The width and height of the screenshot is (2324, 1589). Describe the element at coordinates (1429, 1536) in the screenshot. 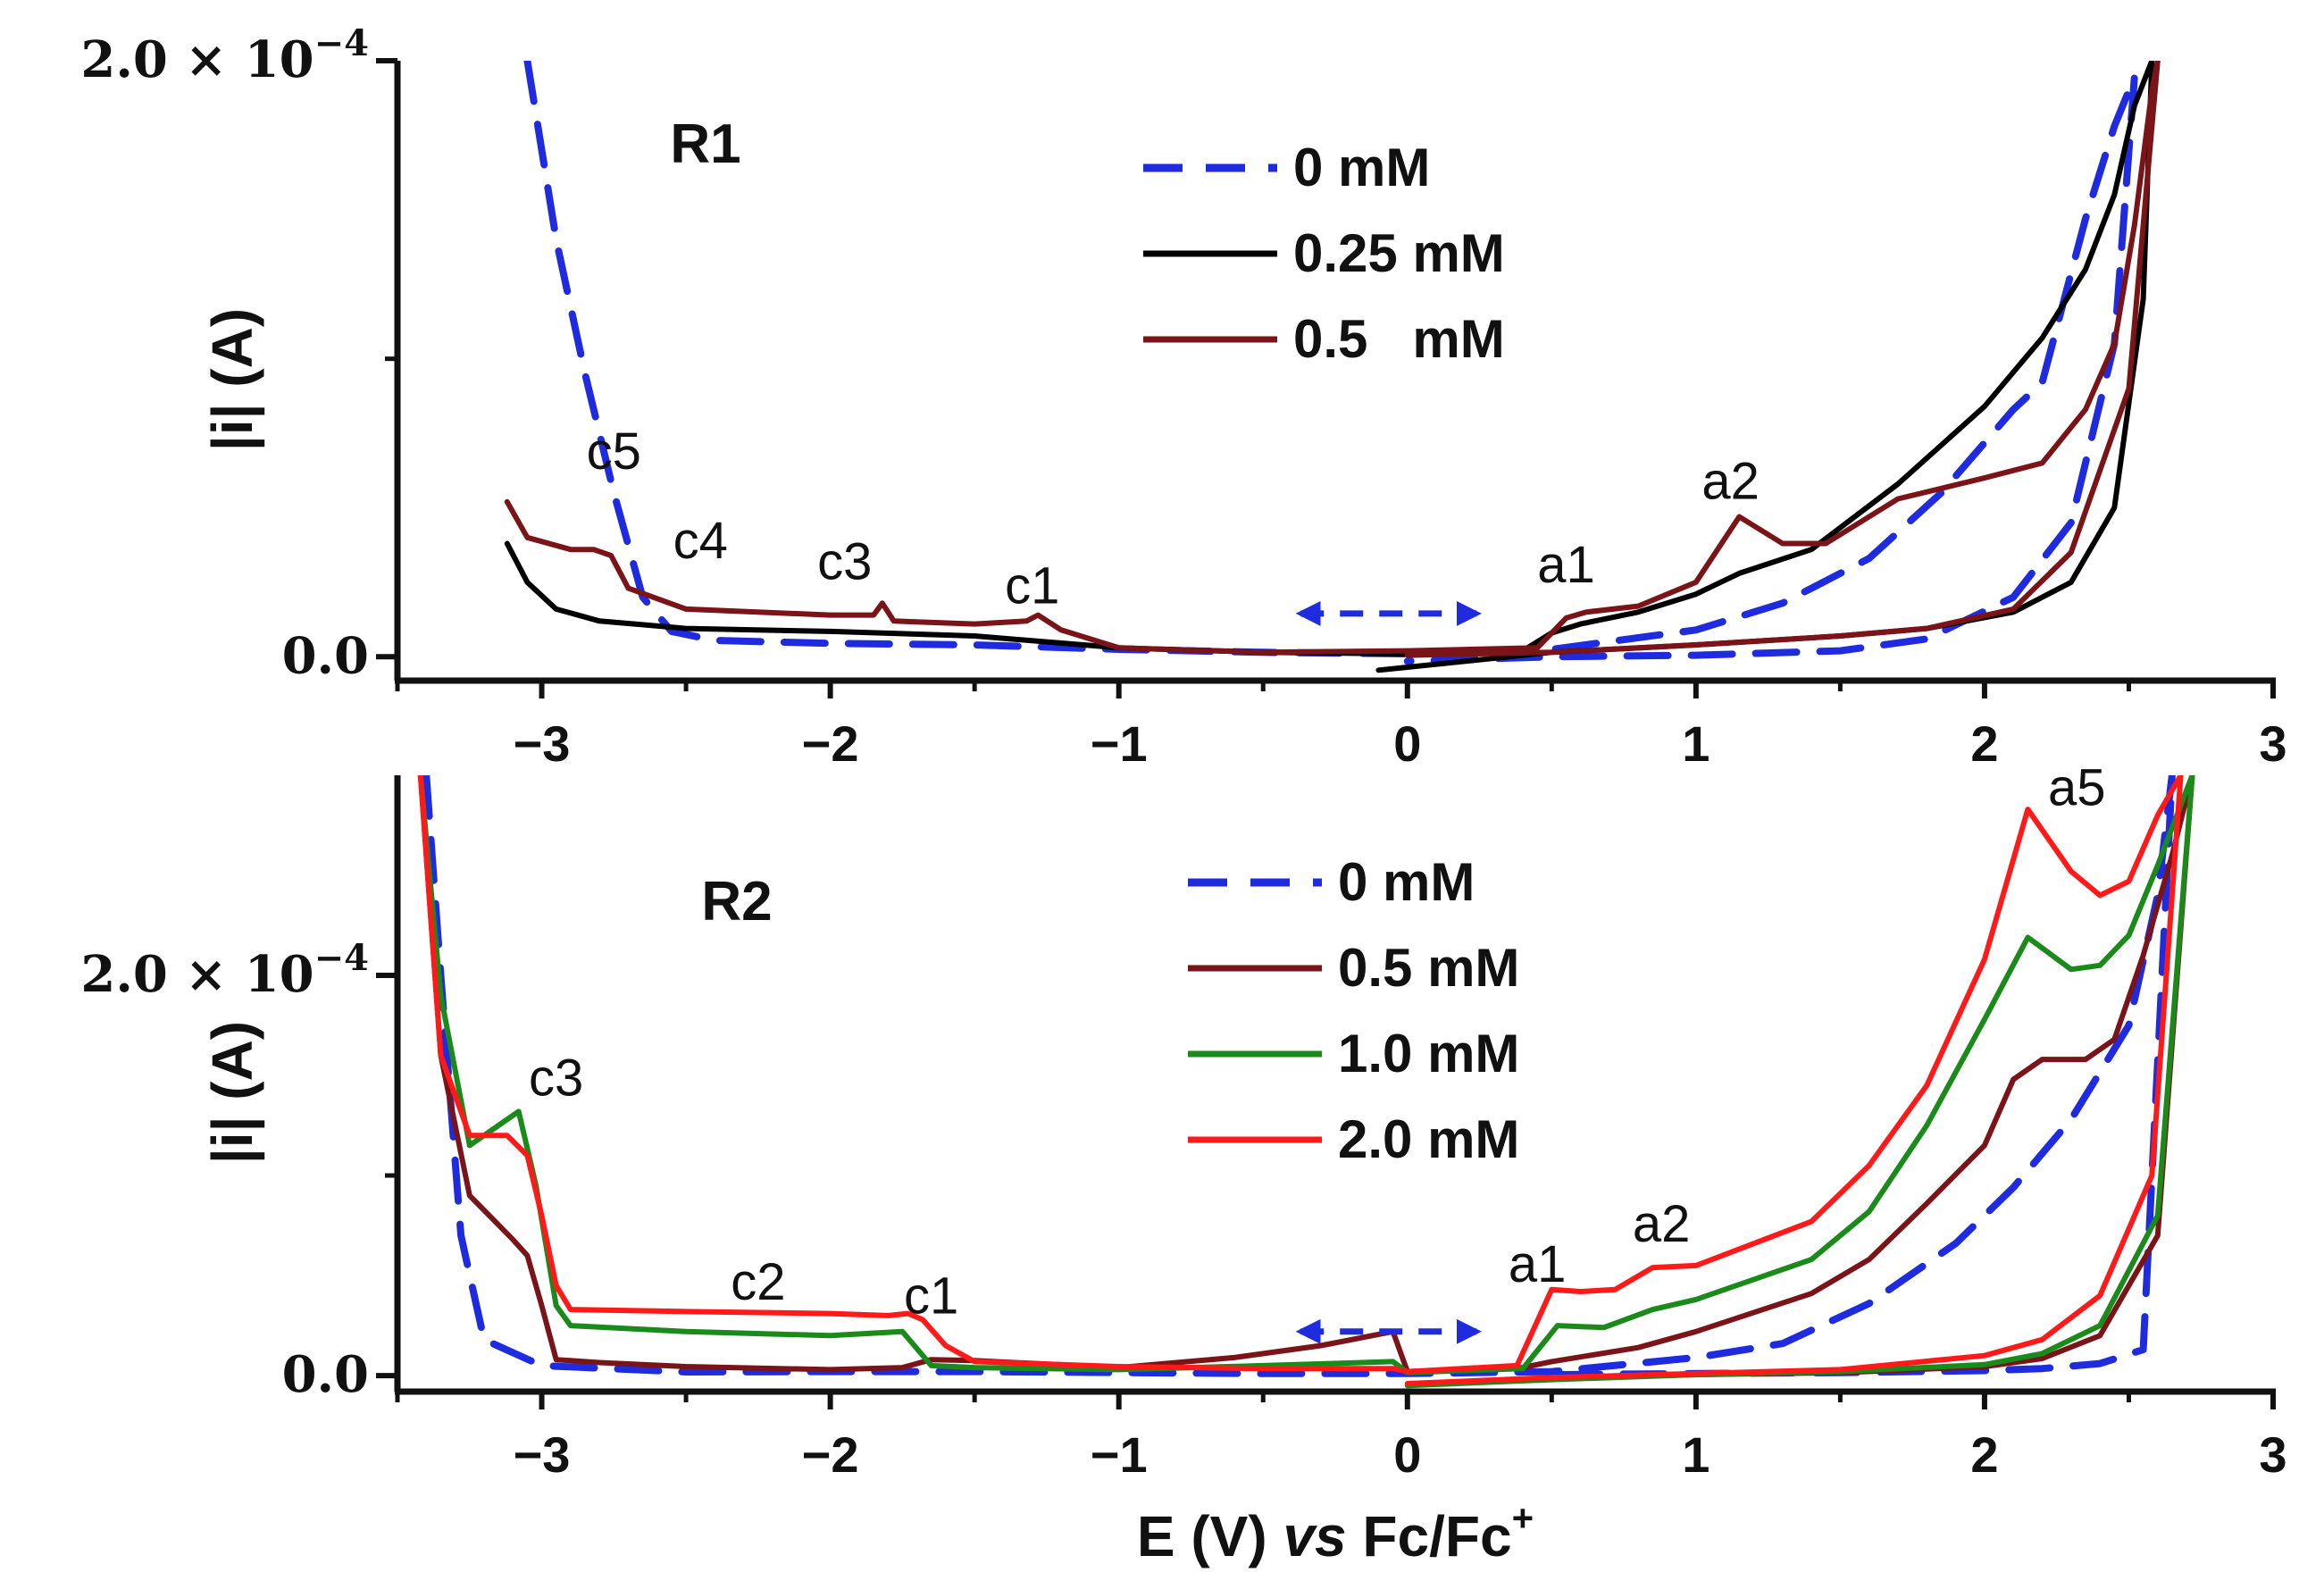

I see `x-title-part: Fc/Fc` at that location.